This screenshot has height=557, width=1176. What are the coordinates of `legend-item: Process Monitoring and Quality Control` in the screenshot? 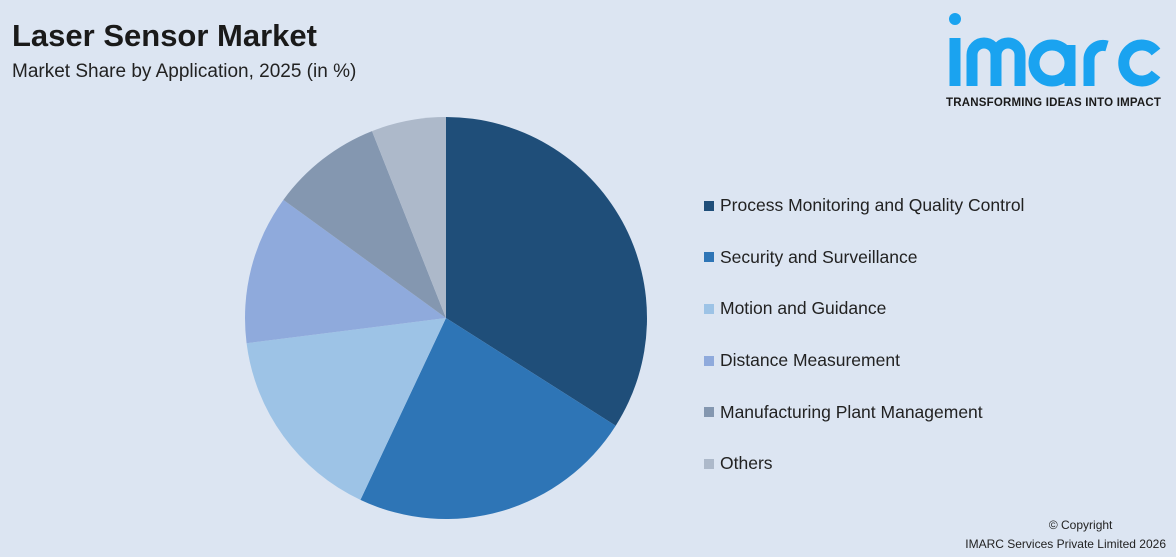 It's located at (864, 206).